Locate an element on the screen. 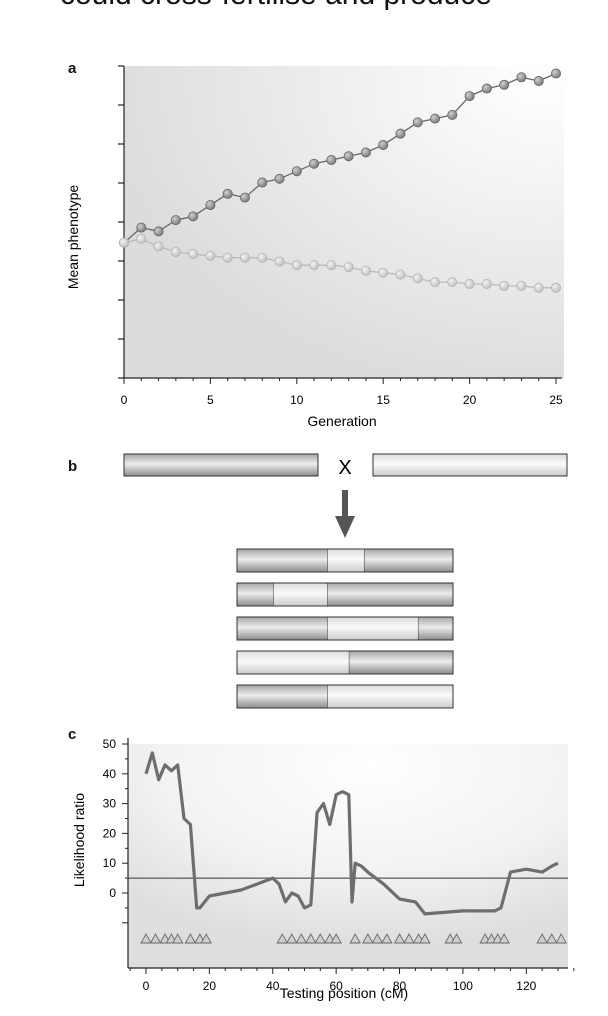 Image resolution: width=608 pixels, height=1016 pixels. panel-c-x-tick-label: 120 is located at coordinates (526, 986).